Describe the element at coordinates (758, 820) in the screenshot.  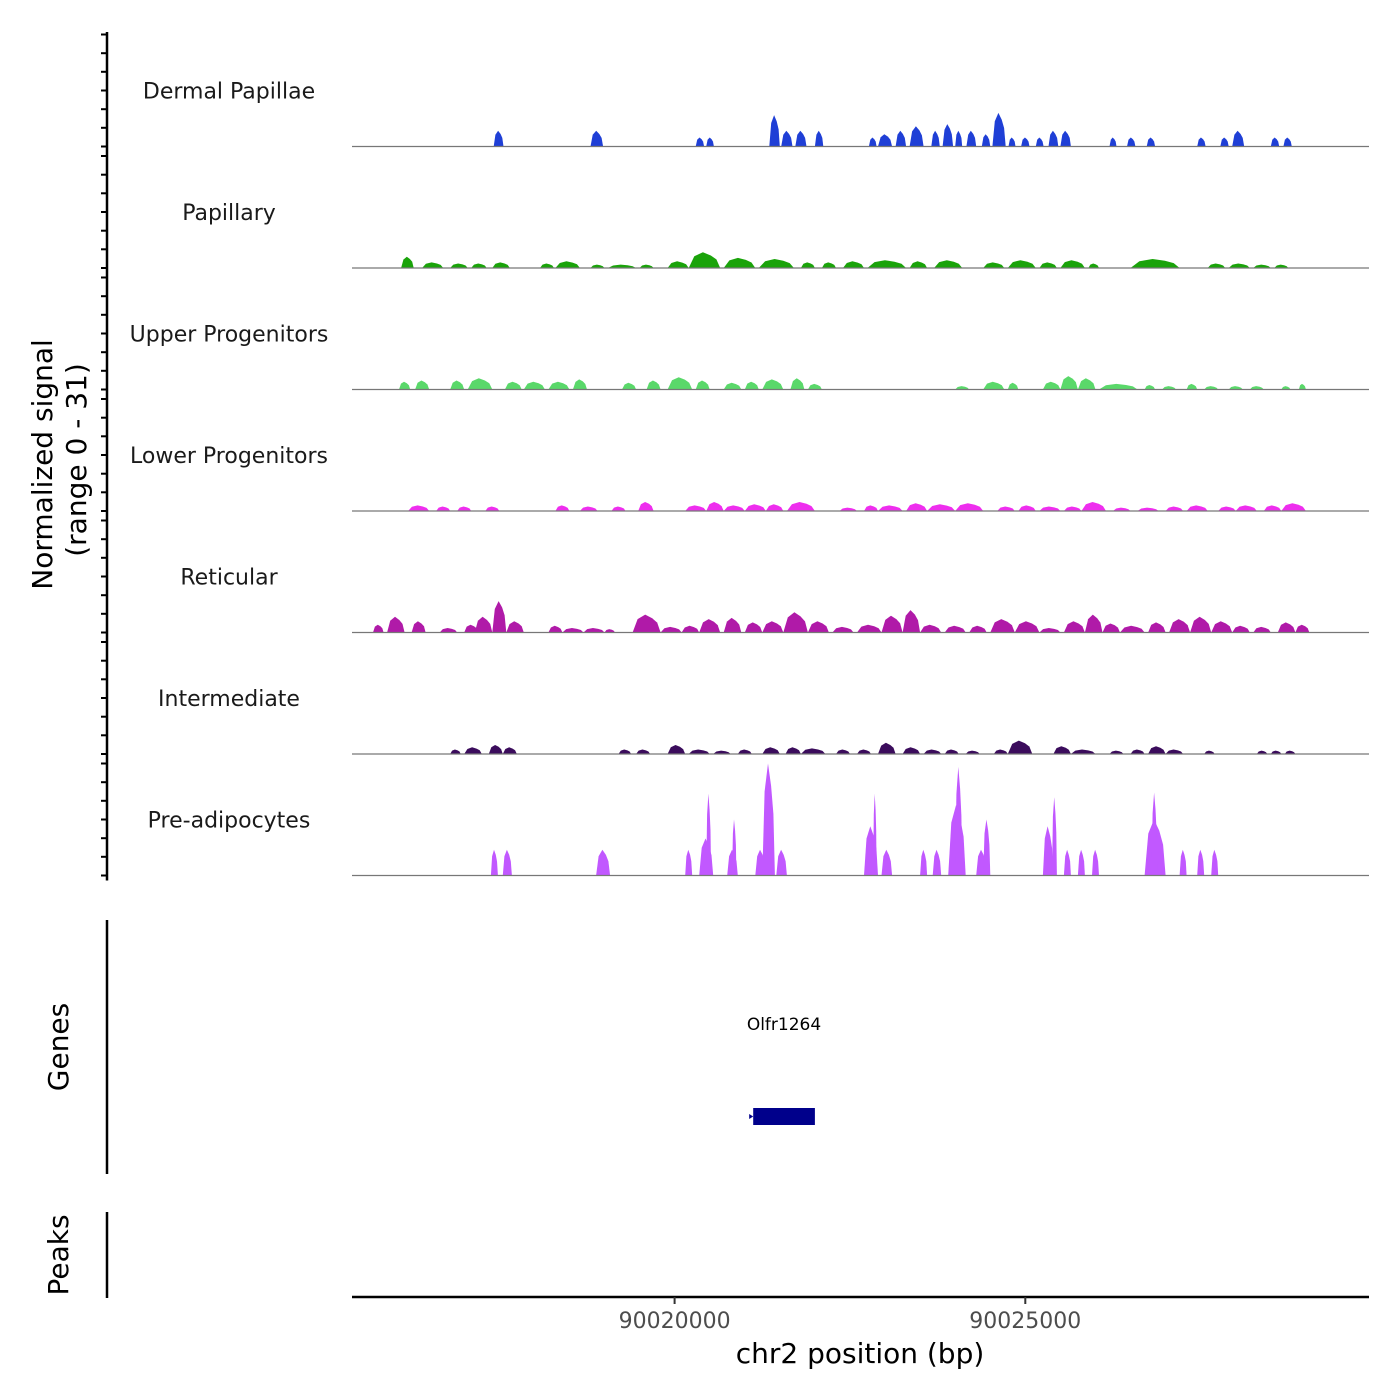
I see `track-pre-adipocytes: Pre-adipocytes` at that location.